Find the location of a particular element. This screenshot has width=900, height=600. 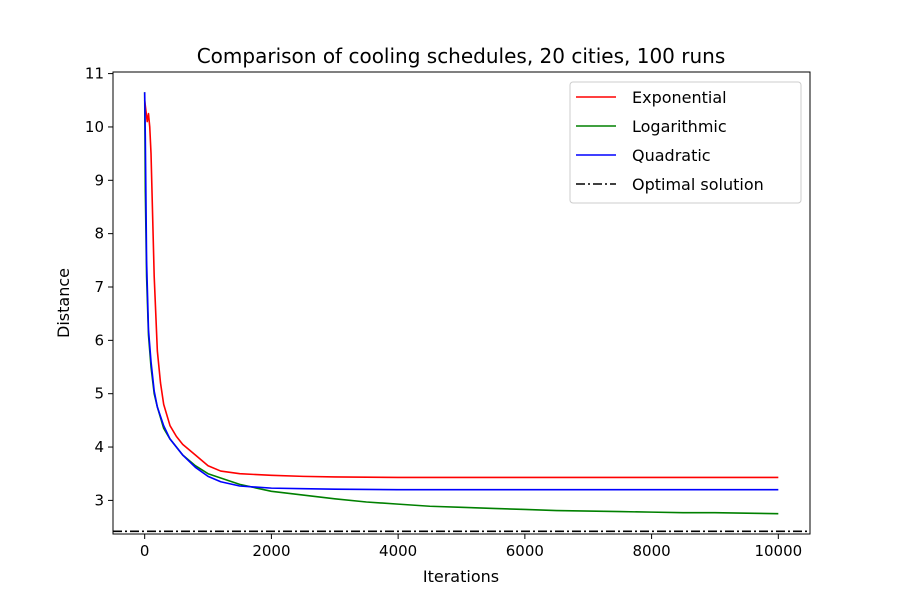

y-axis: 3 4 5 6 7 8 9 10 11 is located at coordinates (99, 287).